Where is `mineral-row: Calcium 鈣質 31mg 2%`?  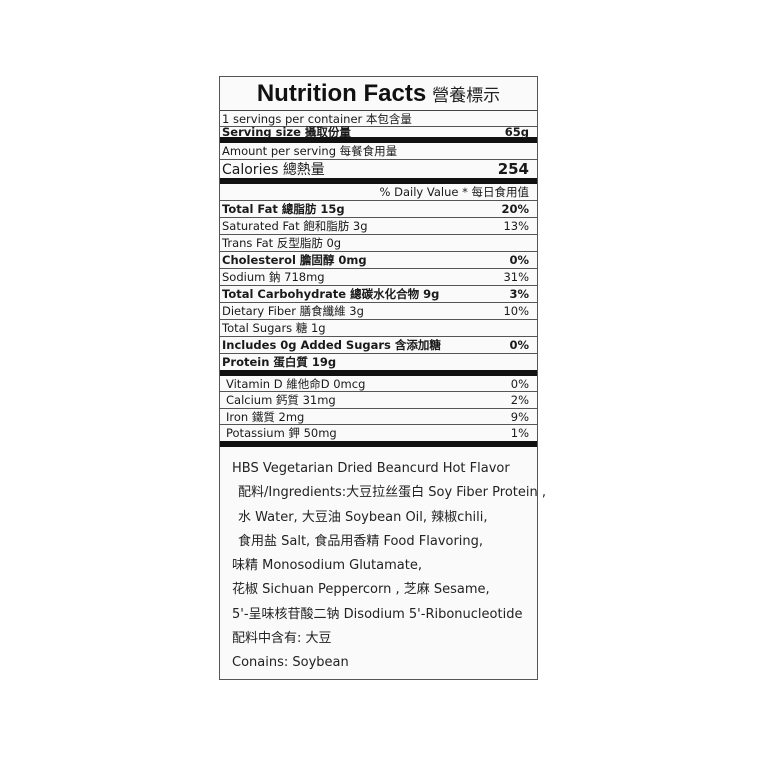 mineral-row: Calcium 鈣質 31mg 2% is located at coordinates (378, 400).